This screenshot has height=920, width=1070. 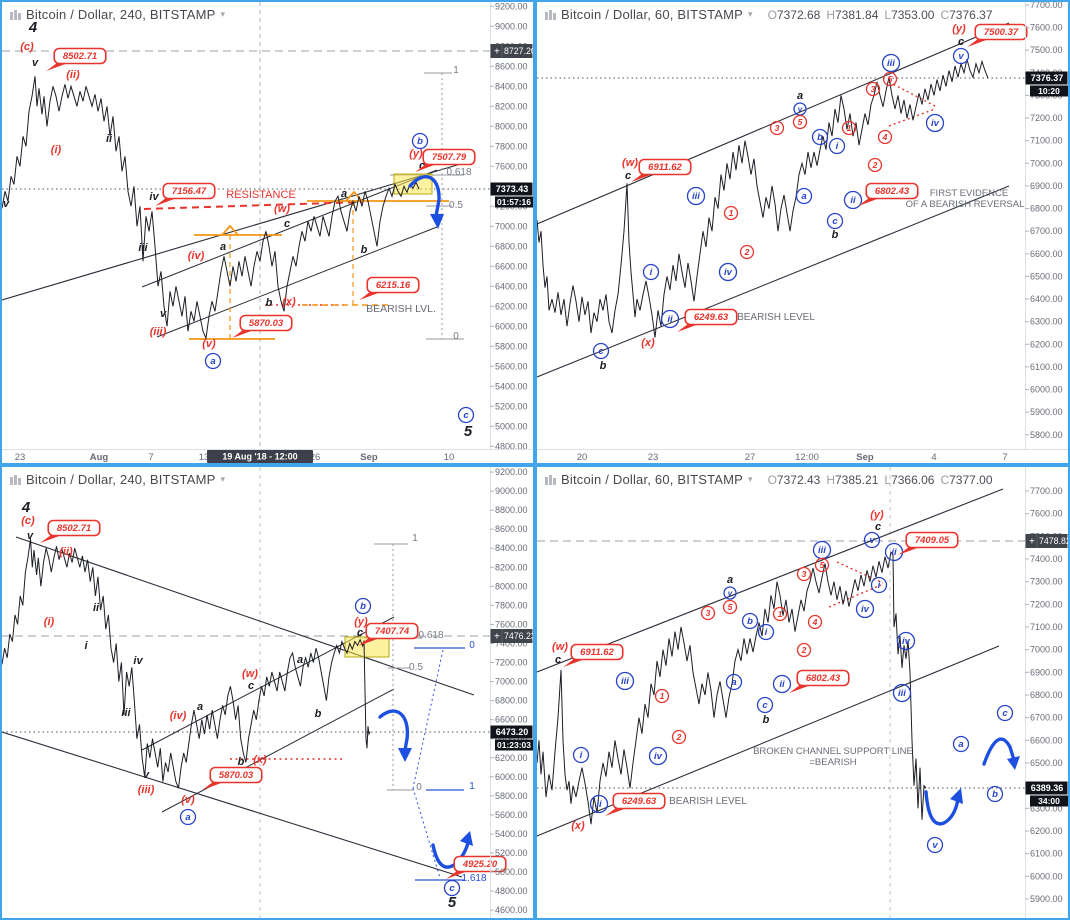 I want to click on axis-tick-label: 5200.00, so click(x=511, y=406).